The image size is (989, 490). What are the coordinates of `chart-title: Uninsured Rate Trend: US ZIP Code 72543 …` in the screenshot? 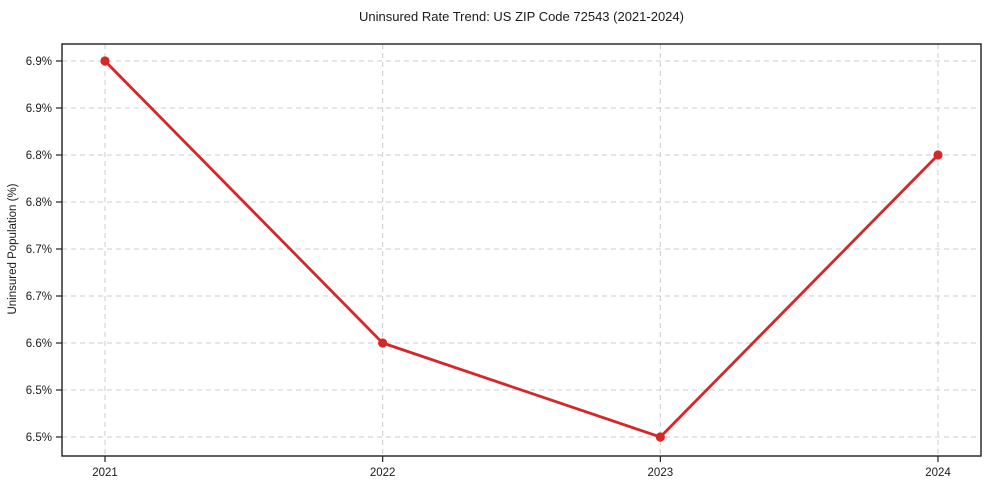 It's located at (521, 16).